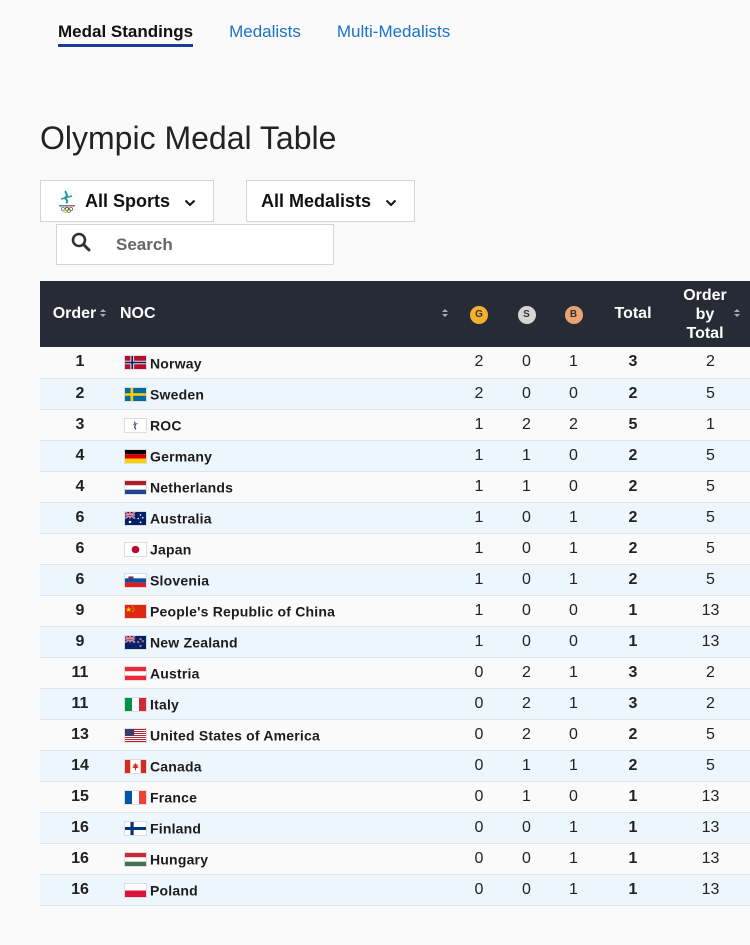 The image size is (750, 945). I want to click on page-title: Olympic Medal Table, so click(188, 138).